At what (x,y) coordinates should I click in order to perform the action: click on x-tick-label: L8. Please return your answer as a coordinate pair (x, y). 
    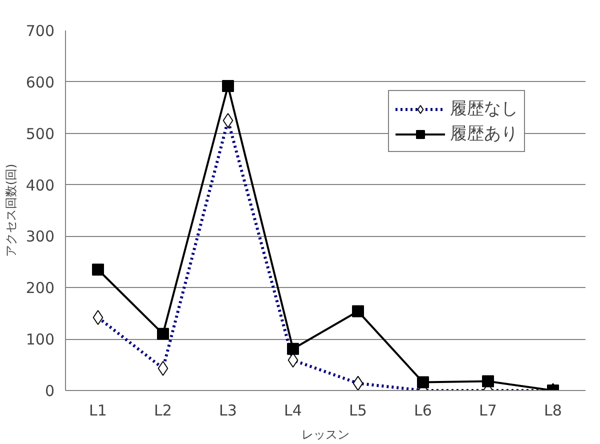
    Looking at the image, I should click on (553, 411).